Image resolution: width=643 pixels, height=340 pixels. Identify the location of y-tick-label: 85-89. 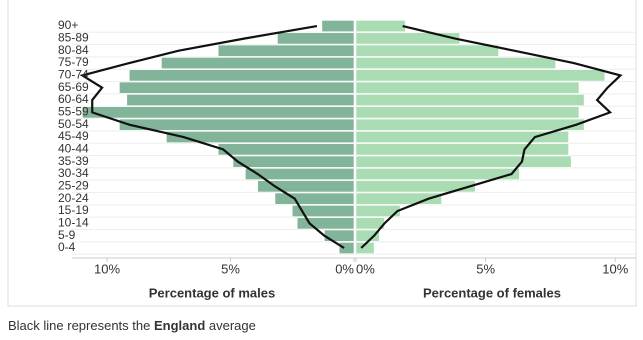
(73, 38).